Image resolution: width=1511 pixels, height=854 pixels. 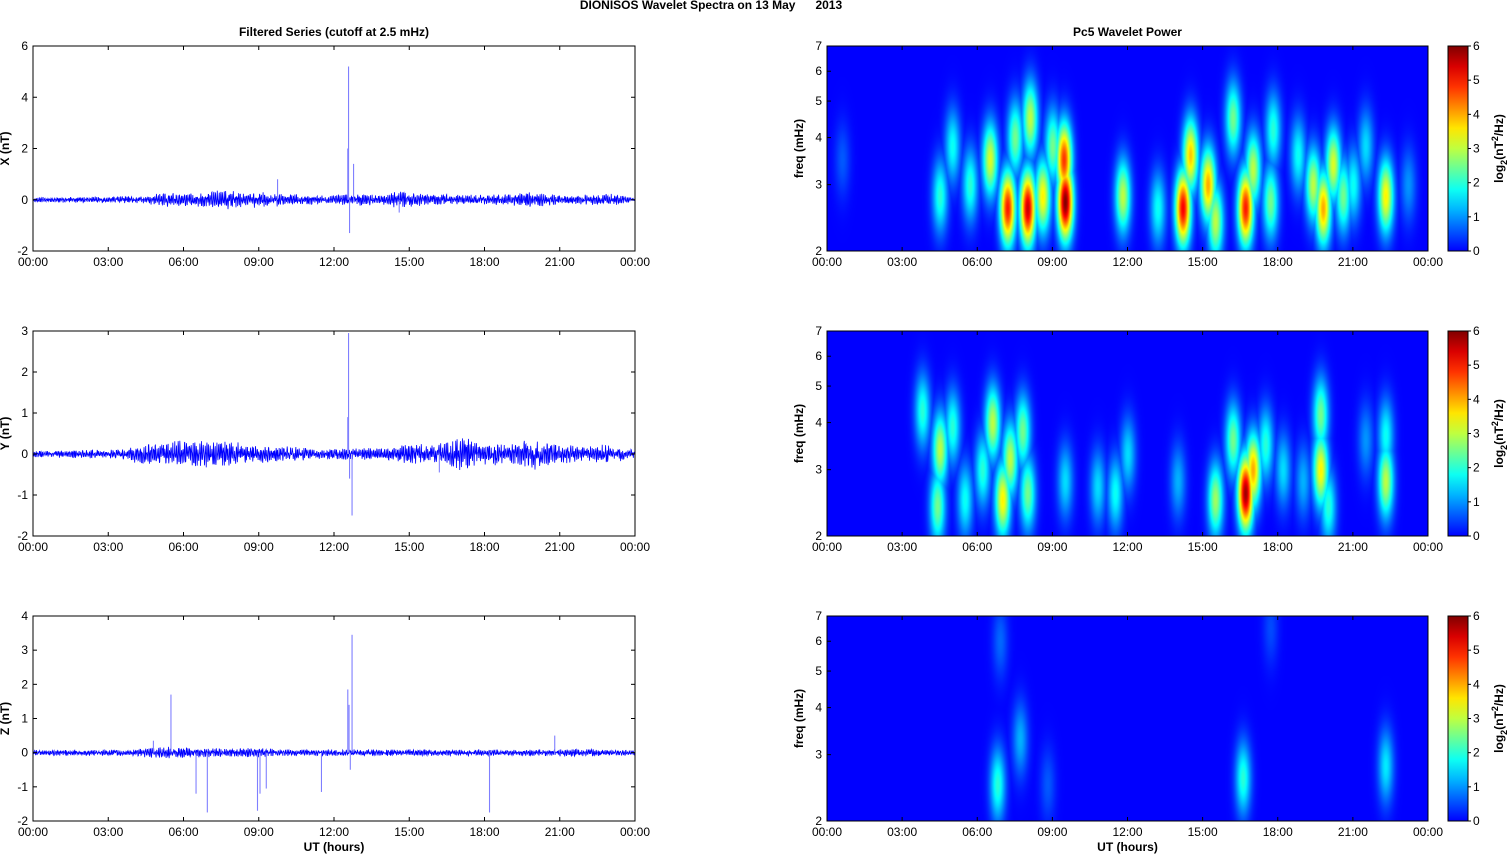 What do you see at coordinates (818, 755) in the screenshot?
I see `wavelet-z-ytick-label: 3` at bounding box center [818, 755].